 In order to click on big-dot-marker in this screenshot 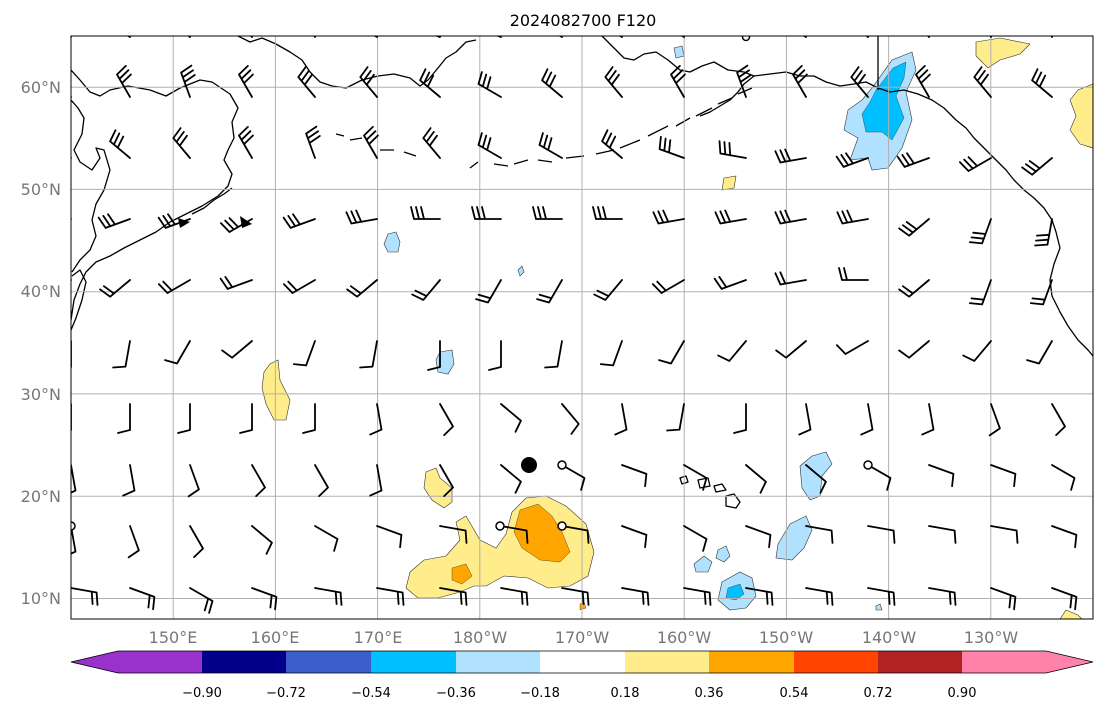, I will do `click(529, 465)`.